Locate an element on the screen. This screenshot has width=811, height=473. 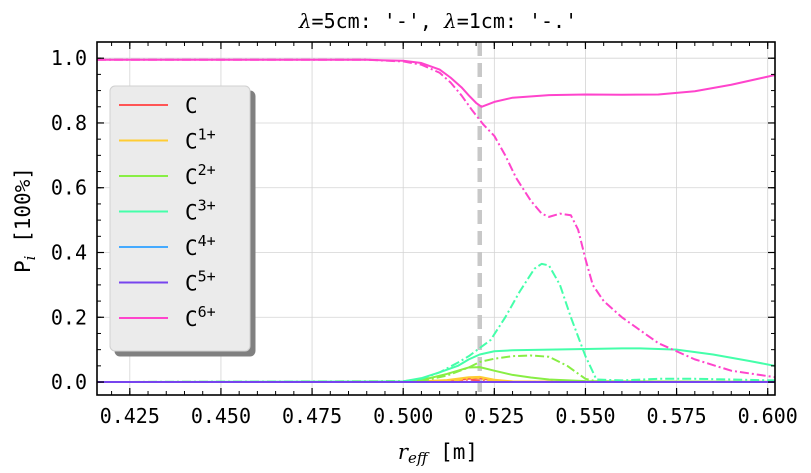
series-line-solid-c-3plus is located at coordinates (436, 365).